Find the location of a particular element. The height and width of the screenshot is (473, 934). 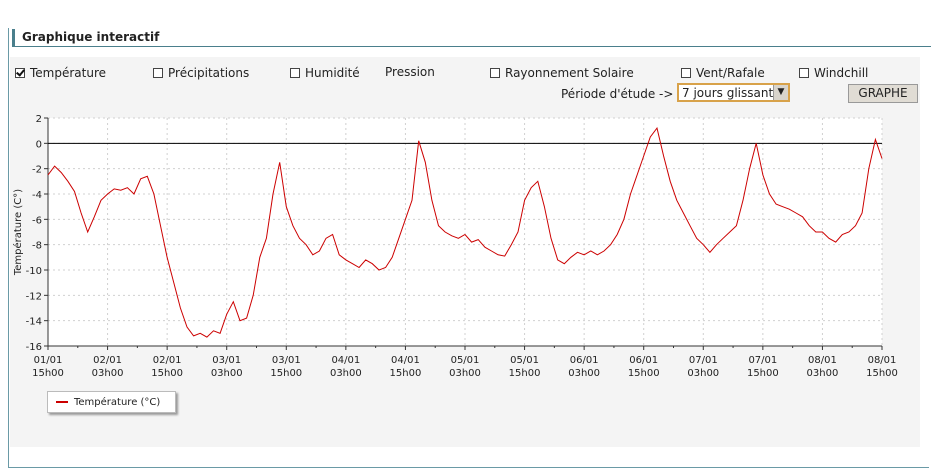

period-select: 7 jours glissant ▼ is located at coordinates (733, 92).